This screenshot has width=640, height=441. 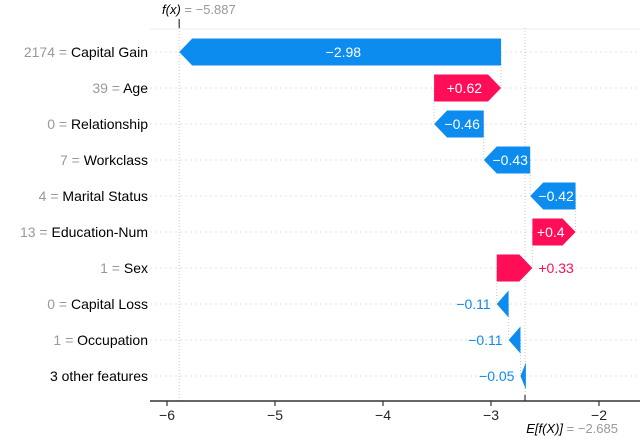 I want to click on feature-label: 39 = Age, so click(x=120, y=88).